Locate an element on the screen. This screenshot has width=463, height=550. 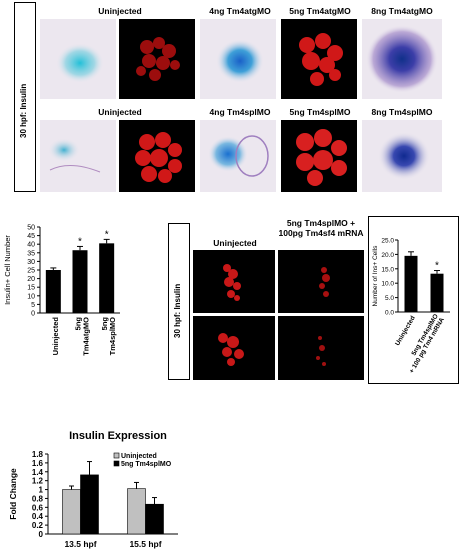
x-tick-label: Tm4atgMO is located at coordinates (86, 336).